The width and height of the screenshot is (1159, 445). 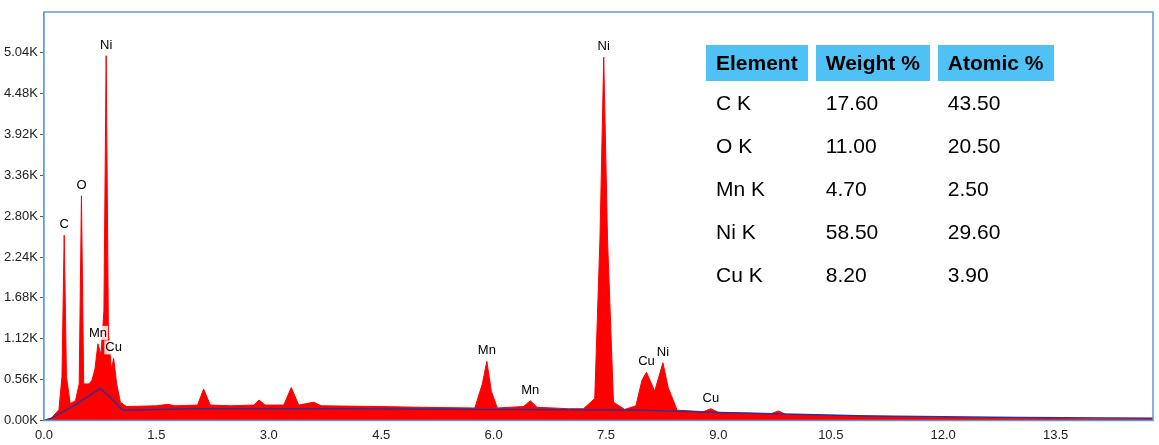 What do you see at coordinates (995, 63) in the screenshot?
I see `category-label: Atomic %` at bounding box center [995, 63].